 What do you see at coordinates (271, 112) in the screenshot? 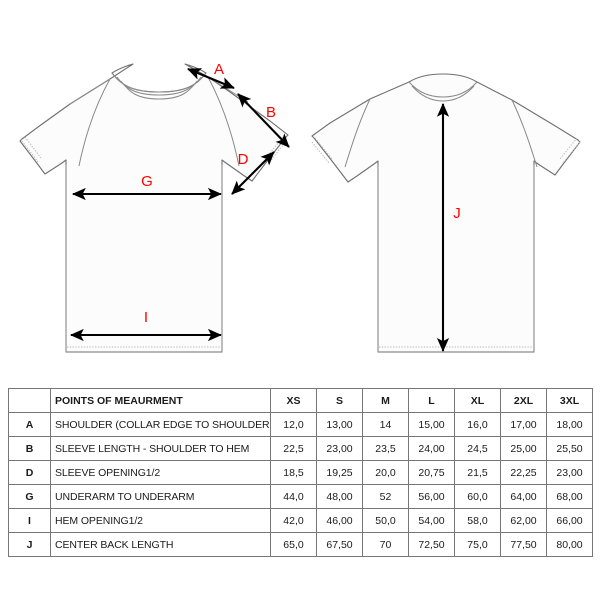
I see `dimension-label-b: B` at bounding box center [271, 112].